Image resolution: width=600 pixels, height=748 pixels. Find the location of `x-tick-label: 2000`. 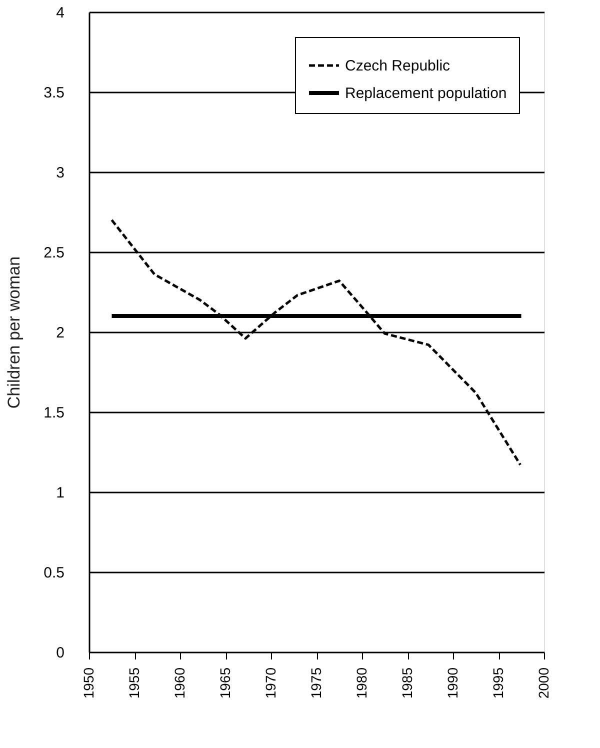

x-tick-label: 2000 is located at coordinates (544, 683).